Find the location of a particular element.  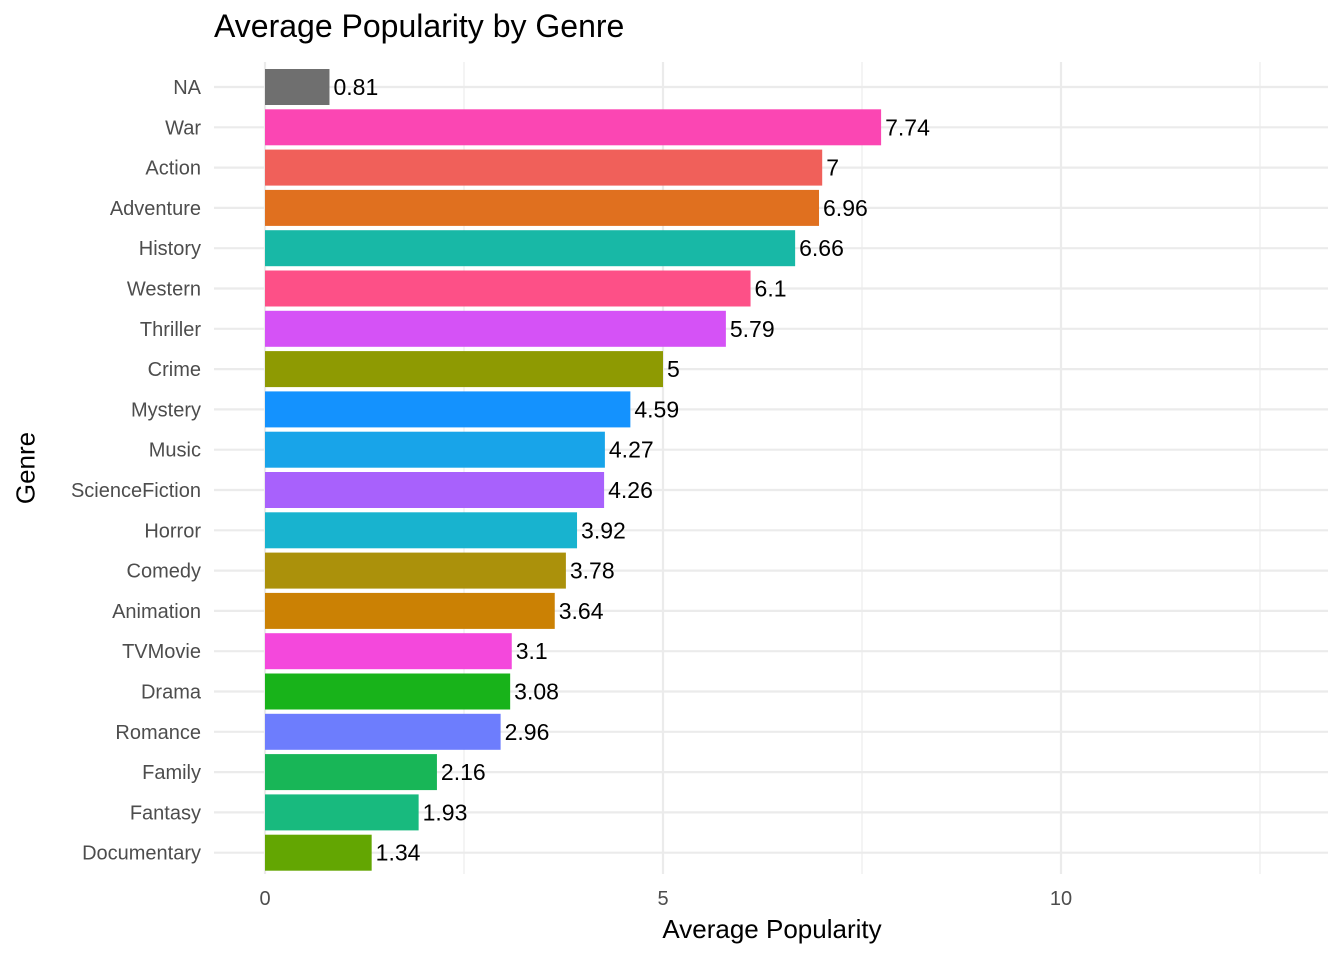

bar-value-label: 3.78 is located at coordinates (592, 571).